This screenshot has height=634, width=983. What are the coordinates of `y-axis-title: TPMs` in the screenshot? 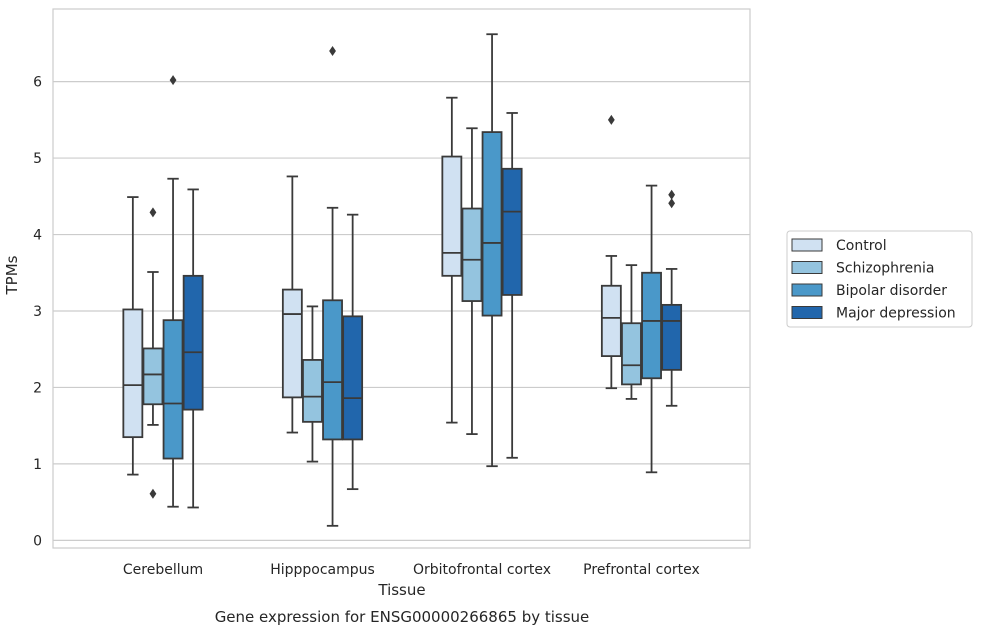 It's located at (12, 275).